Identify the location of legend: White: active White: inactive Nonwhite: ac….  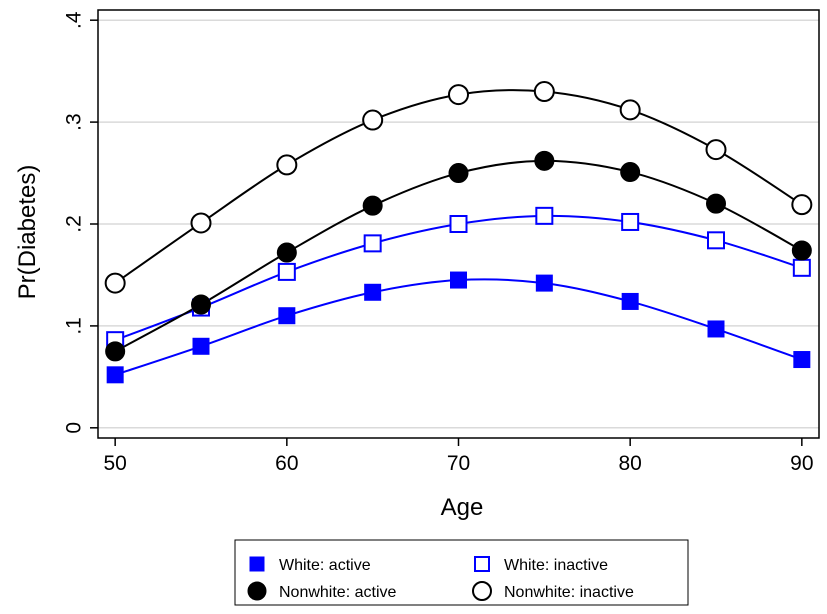
(461, 572).